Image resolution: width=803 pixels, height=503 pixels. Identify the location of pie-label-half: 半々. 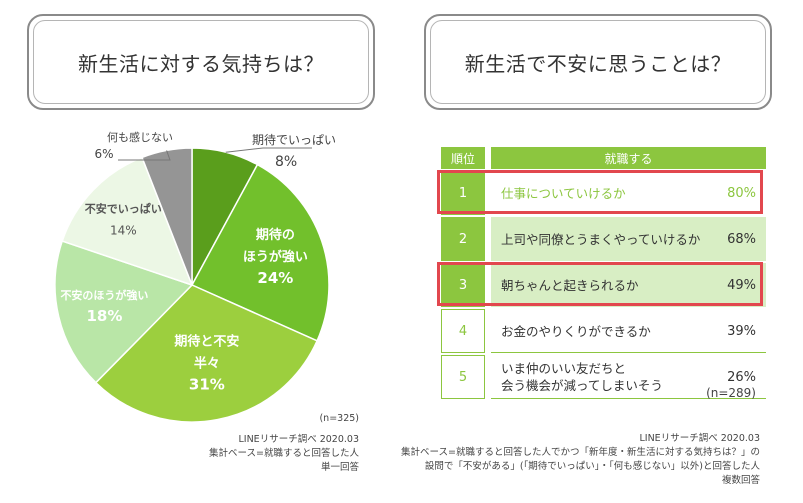
(207, 364).